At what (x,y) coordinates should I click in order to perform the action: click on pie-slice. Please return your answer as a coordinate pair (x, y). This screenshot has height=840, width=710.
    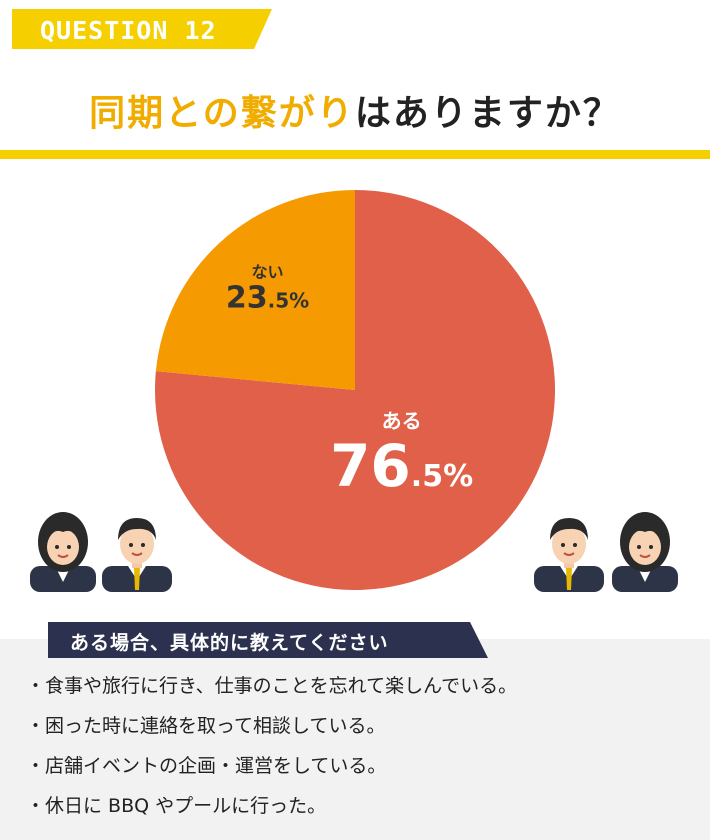
    Looking at the image, I should click on (255, 290).